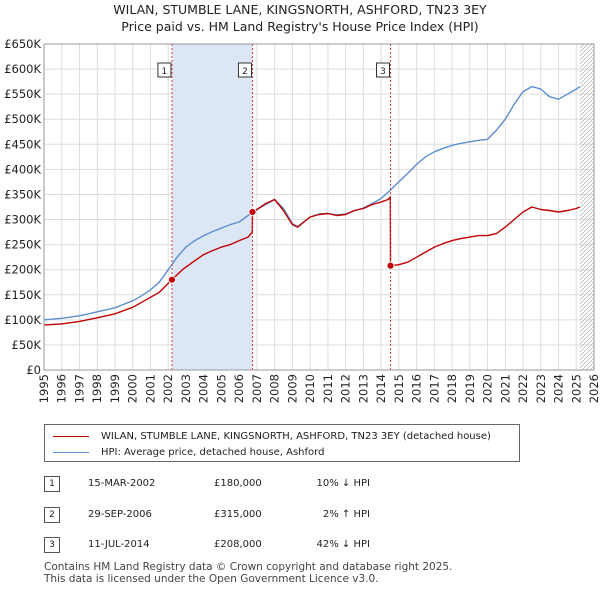 The image size is (600, 590). I want to click on x-tick-label: 2000, so click(133, 388).